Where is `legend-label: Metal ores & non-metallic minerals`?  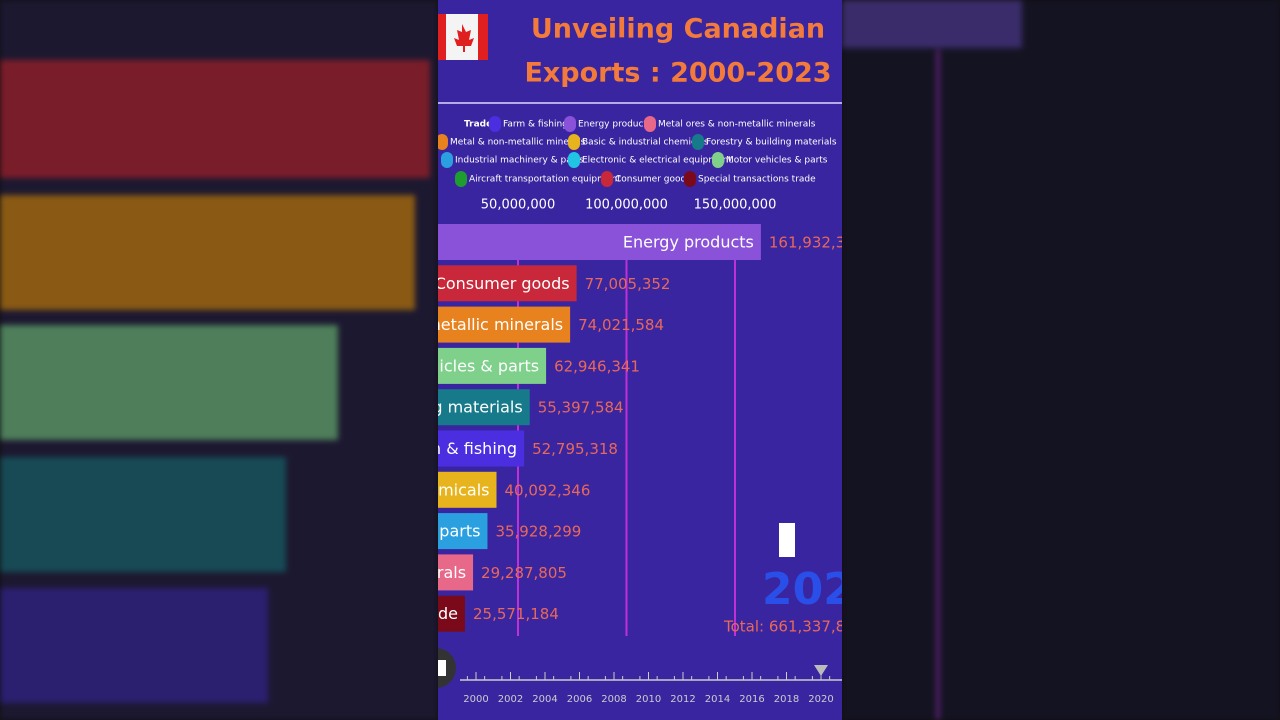
legend-label: Metal ores & non-metallic minerals is located at coordinates (737, 125).